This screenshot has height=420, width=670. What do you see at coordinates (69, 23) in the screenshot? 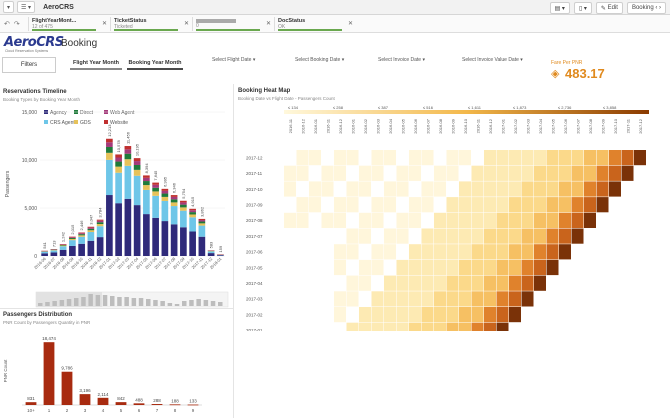
I see `selection-chip-flight-year-month: FlightYearMont... 12 of 475 ✕` at bounding box center [69, 23].